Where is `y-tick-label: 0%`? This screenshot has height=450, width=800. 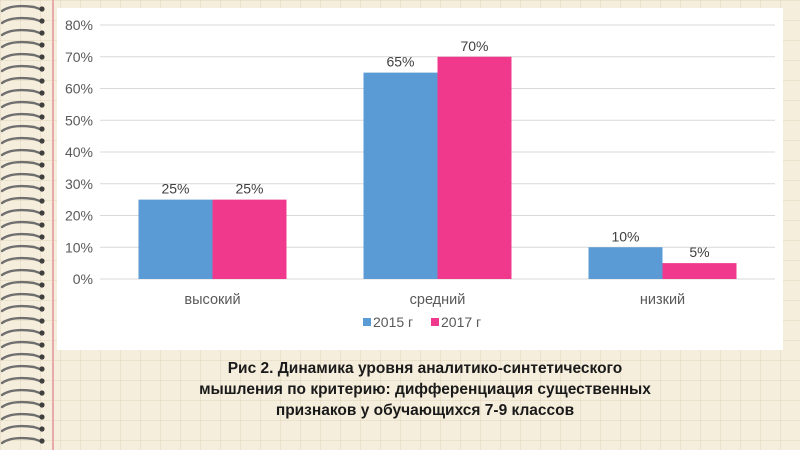 y-tick-label: 0% is located at coordinates (83, 279).